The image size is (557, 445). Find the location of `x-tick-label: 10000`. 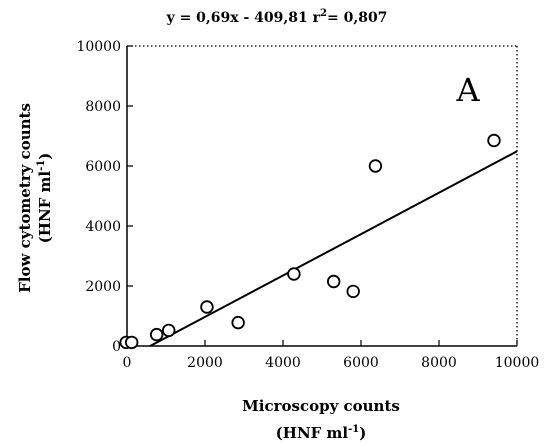

x-tick-label: 10000 is located at coordinates (517, 363).